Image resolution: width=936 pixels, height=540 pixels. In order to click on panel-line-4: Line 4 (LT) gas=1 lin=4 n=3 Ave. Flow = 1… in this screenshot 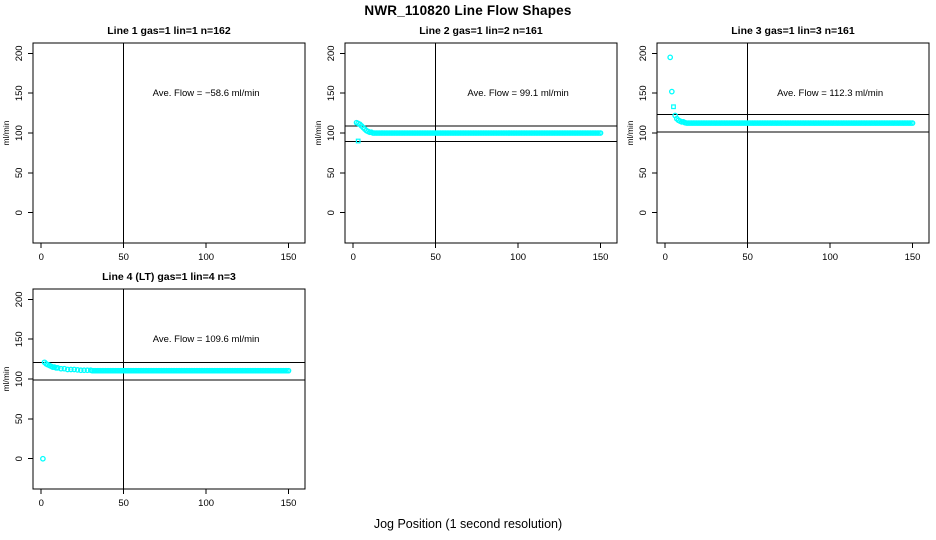, I will do `click(153, 390)`.